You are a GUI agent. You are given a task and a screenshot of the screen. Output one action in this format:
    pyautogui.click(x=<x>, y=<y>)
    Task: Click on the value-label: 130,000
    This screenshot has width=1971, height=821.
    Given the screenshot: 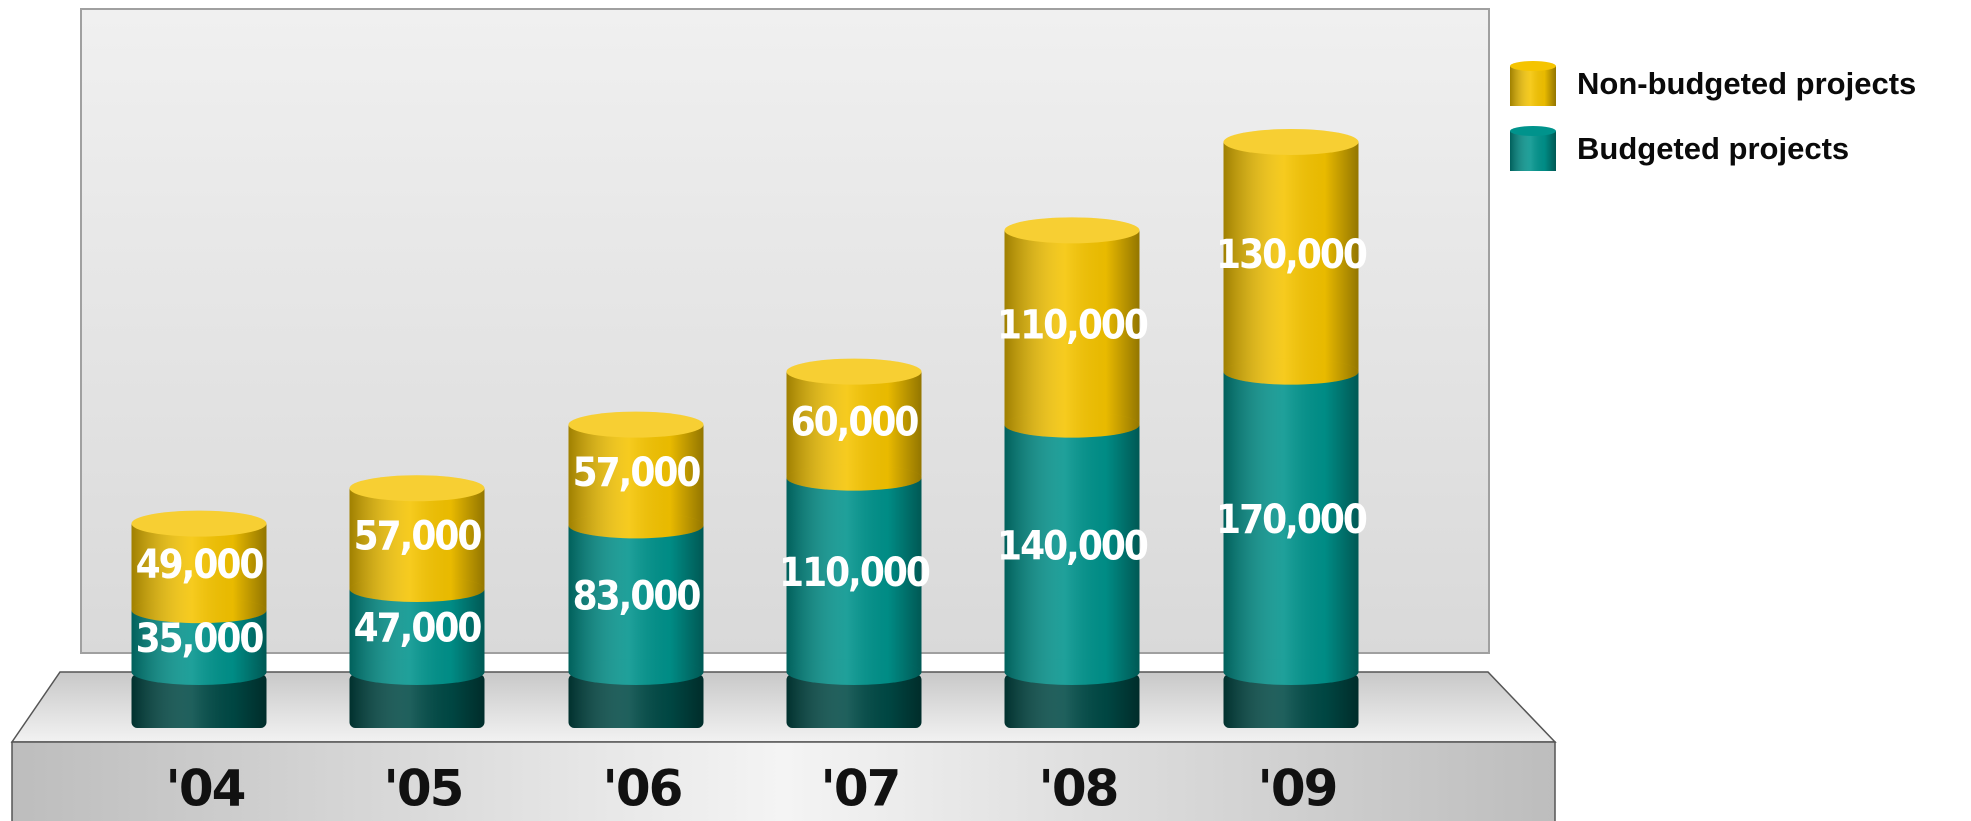 What is the action you would take?
    pyautogui.click(x=1291, y=255)
    